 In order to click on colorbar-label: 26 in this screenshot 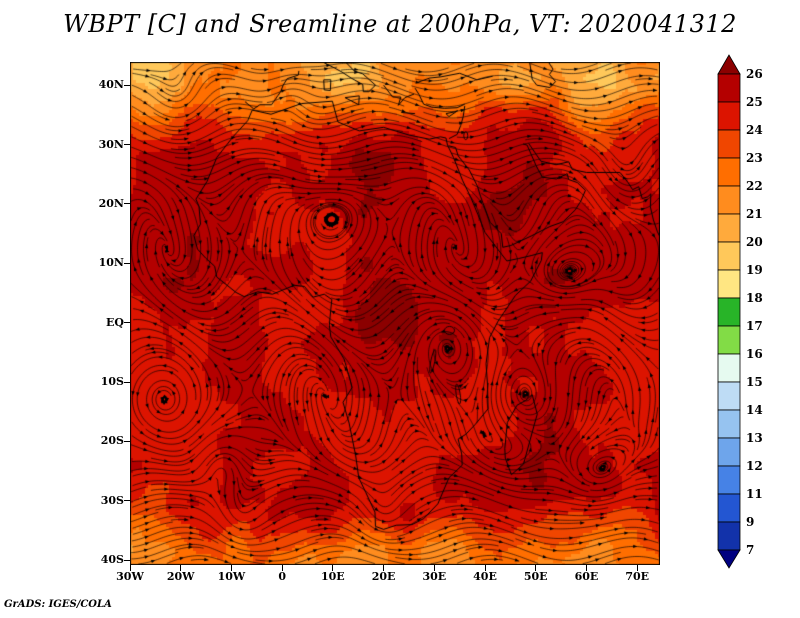, I will do `click(754, 74)`.